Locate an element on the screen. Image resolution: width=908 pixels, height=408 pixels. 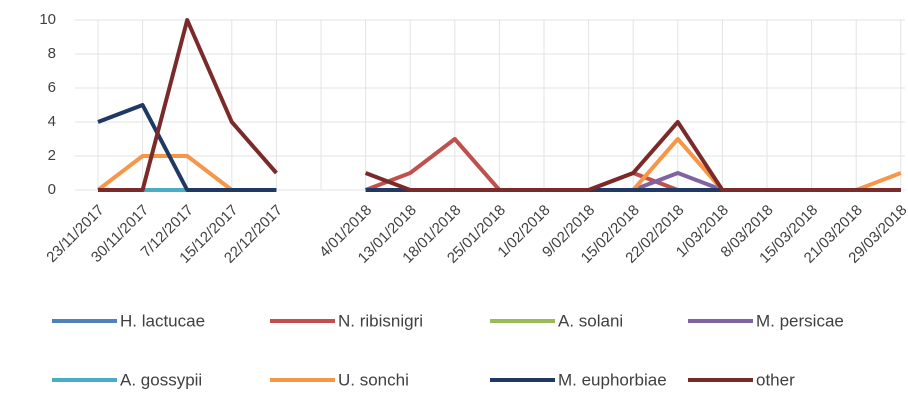
legend-label: A. solani is located at coordinates (590, 320).